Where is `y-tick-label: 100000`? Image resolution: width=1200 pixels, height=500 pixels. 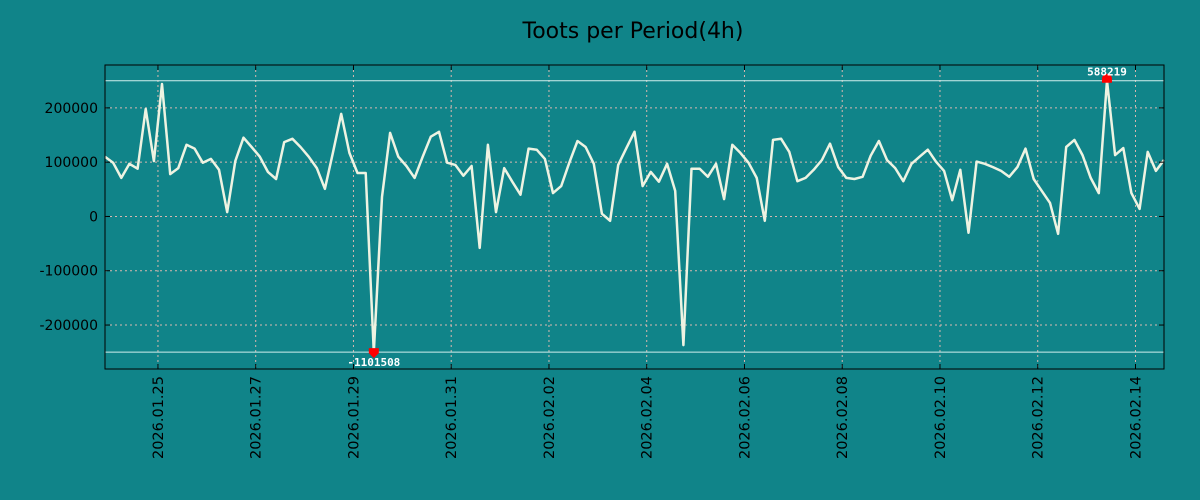
y-tick-label: 100000 is located at coordinates (71, 163).